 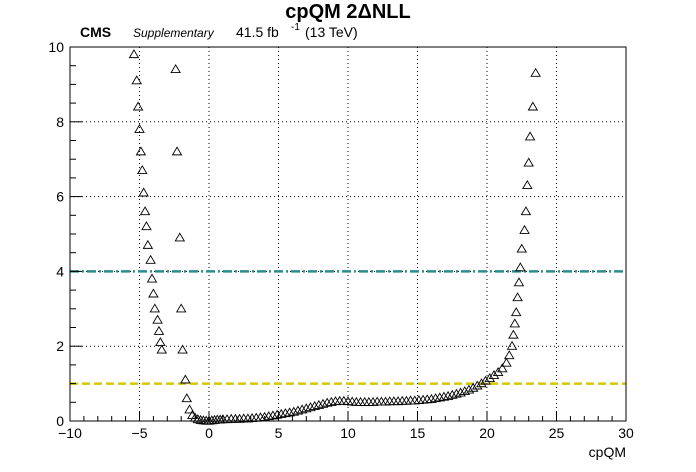 I want to click on y-tick-label: 10, so click(x=56, y=47).